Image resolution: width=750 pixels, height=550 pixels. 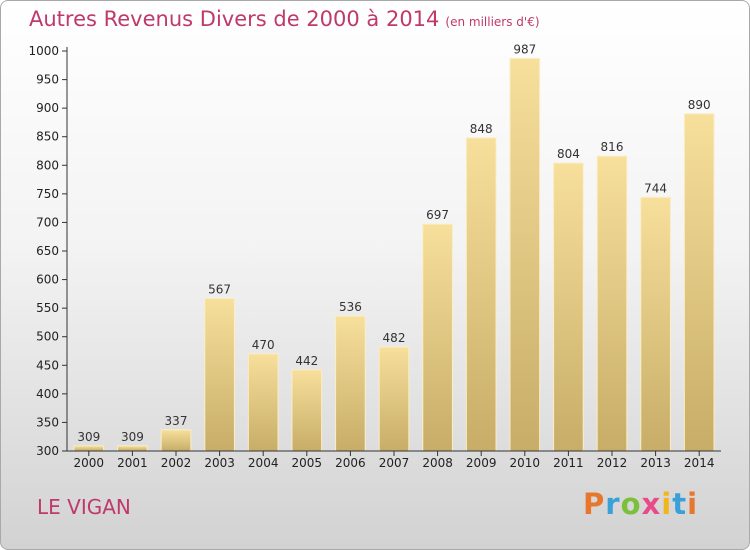 I want to click on data-label: 816, so click(x=612, y=147).